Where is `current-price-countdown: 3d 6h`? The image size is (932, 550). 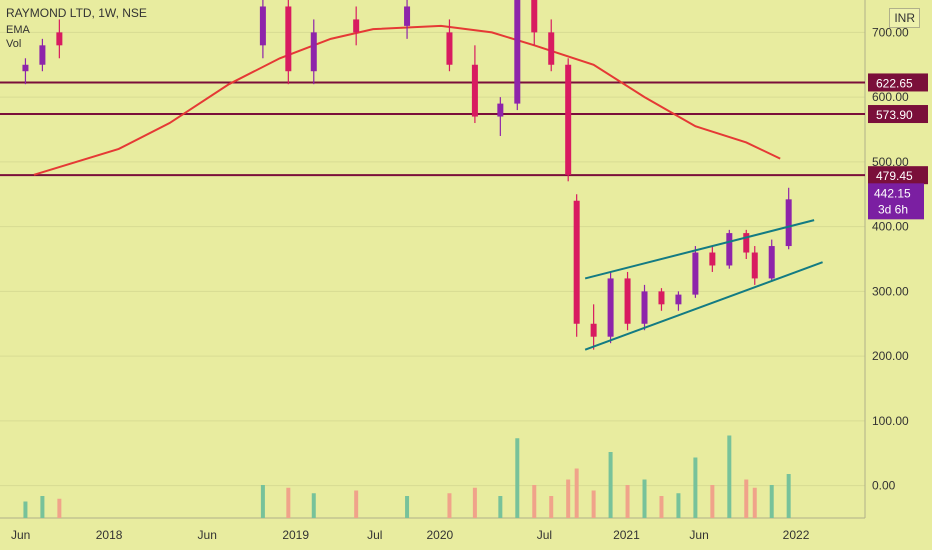 current-price-countdown: 3d 6h is located at coordinates (893, 209).